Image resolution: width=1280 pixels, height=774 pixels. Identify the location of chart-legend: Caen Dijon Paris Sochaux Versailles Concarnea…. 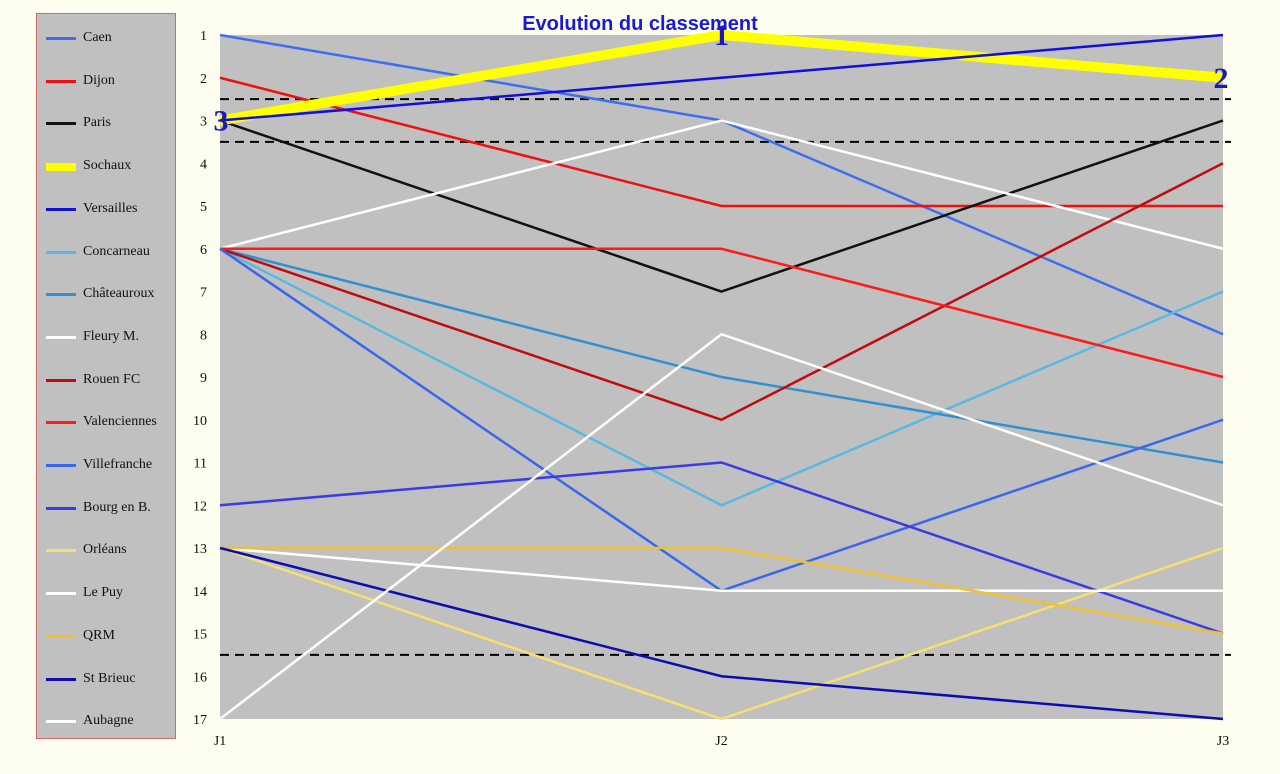
(106, 376).